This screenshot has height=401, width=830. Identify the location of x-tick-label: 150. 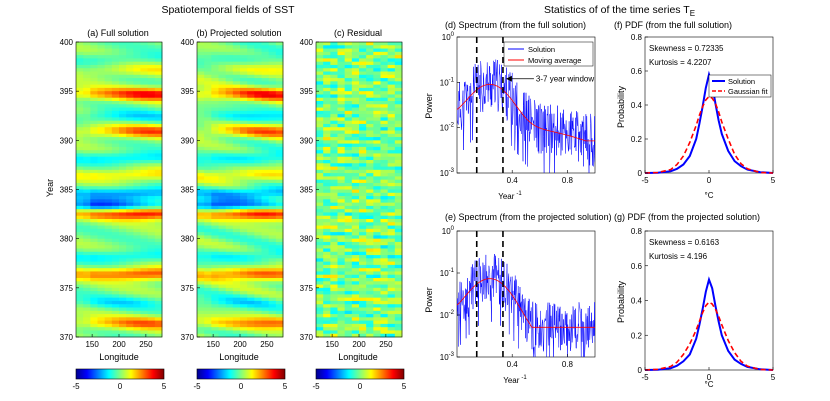
(213, 344).